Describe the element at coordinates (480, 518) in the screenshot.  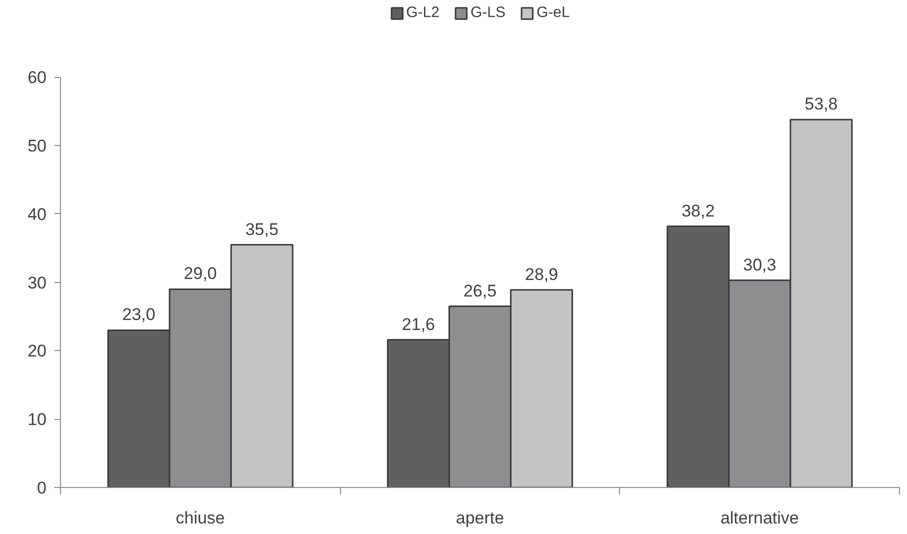
I see `x-tick-label: aperte` at that location.